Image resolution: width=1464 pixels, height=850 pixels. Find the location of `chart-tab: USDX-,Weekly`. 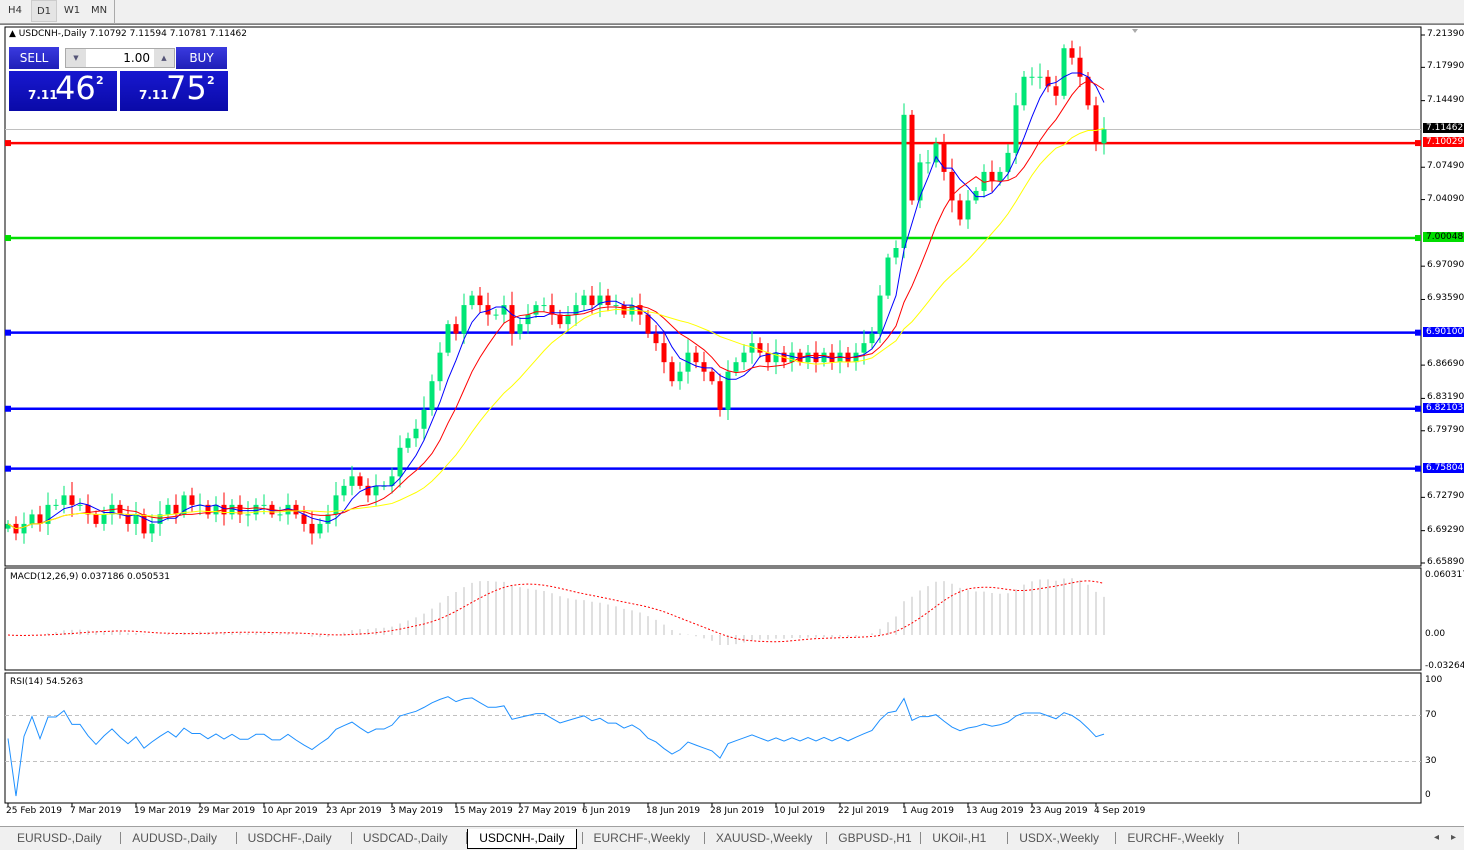

chart-tab: USDX-,Weekly is located at coordinates (1059, 838).